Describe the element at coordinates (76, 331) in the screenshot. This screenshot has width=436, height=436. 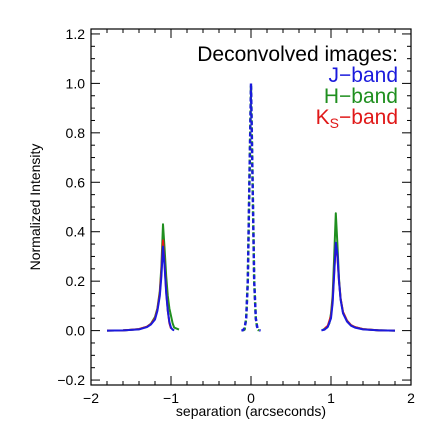
I see `y-tick-label: 0.0` at that location.